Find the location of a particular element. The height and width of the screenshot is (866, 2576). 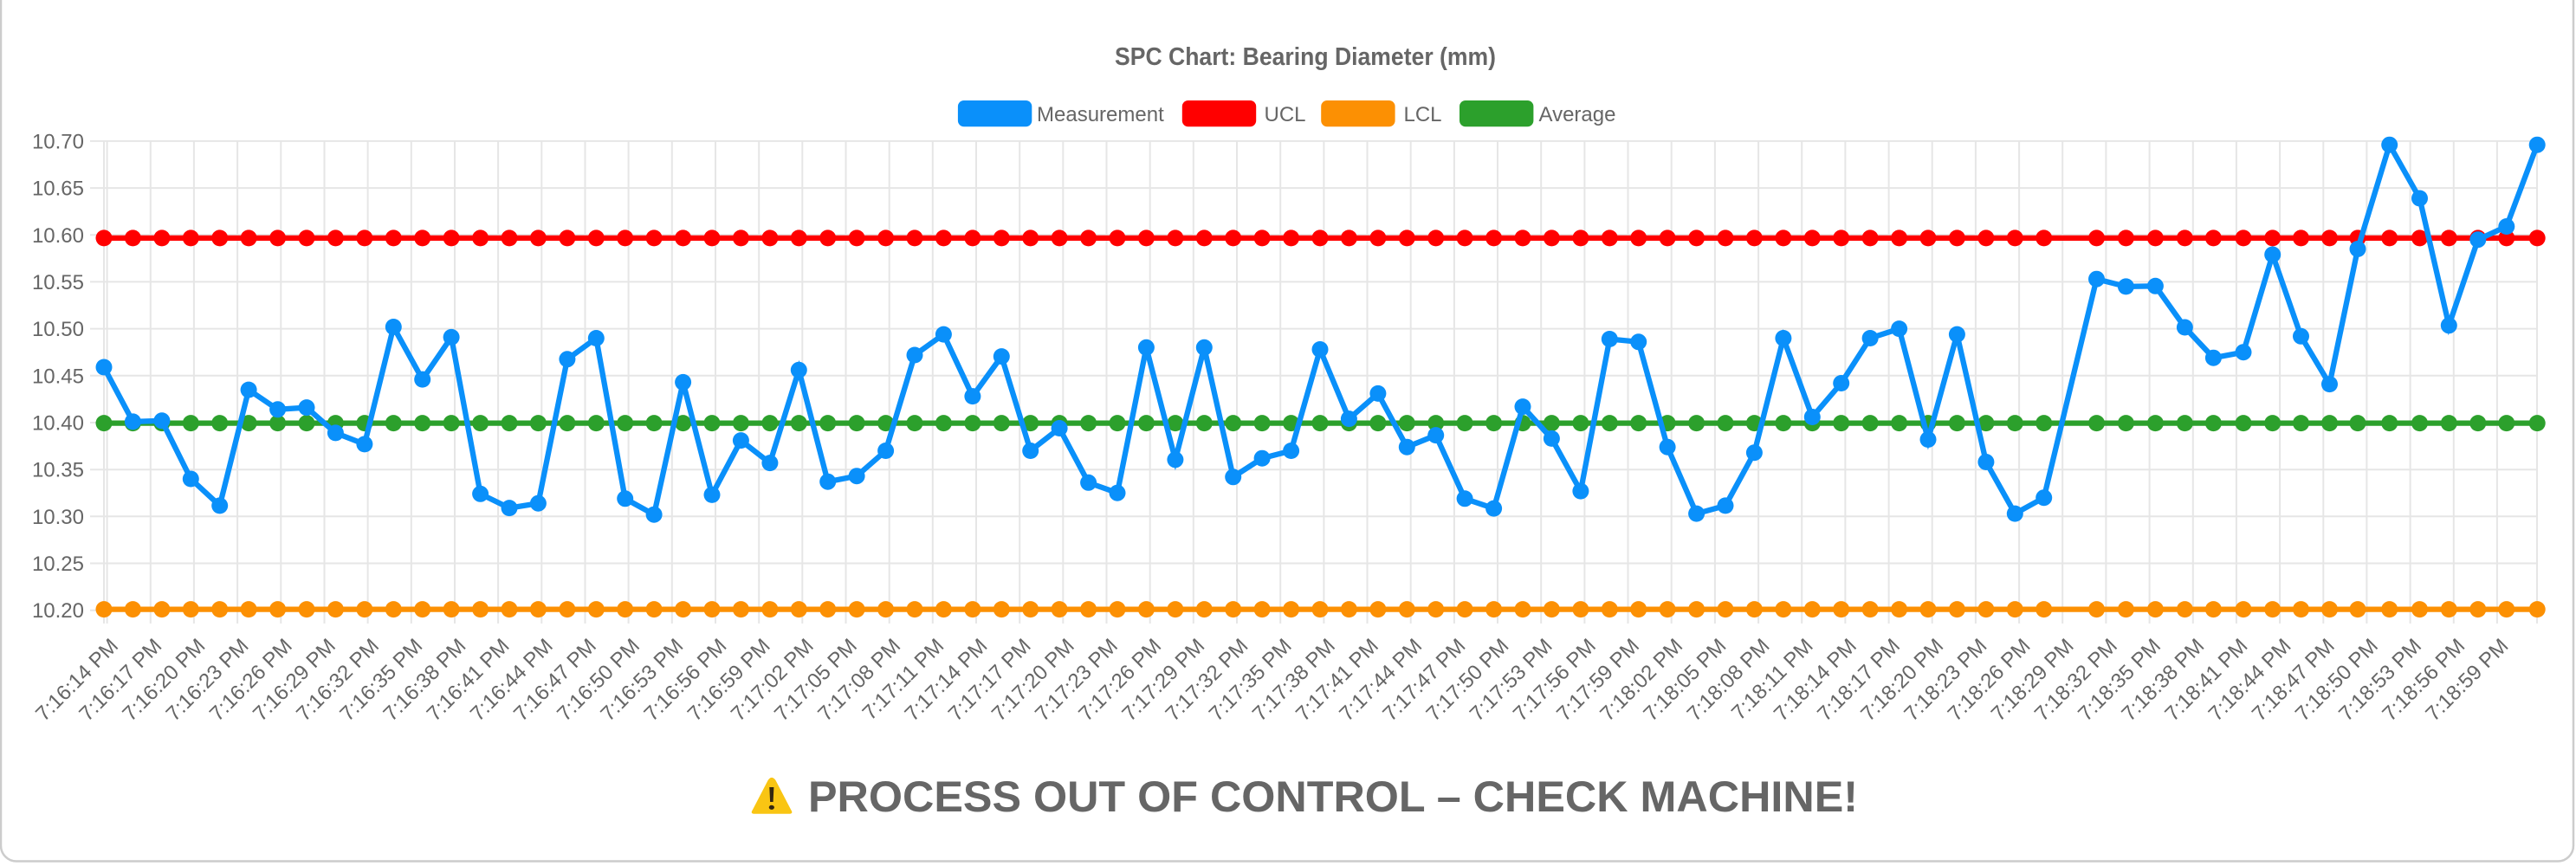

svg-text: 10.40 is located at coordinates (58, 424).